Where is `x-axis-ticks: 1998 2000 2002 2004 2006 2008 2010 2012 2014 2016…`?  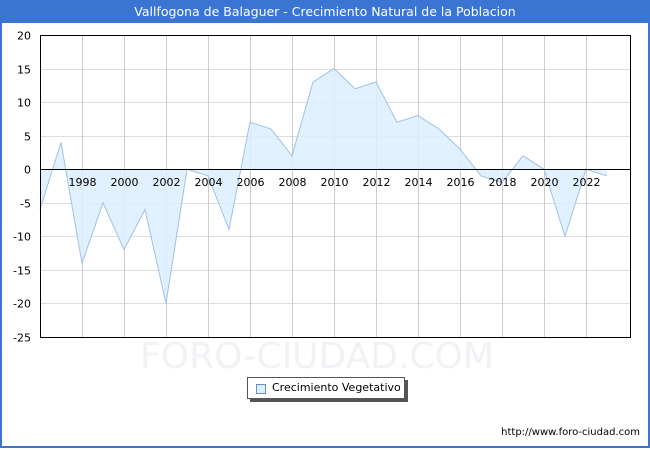
x-axis-ticks: 1998 2000 2002 2004 2006 2008 2010 2012 2014 2016… is located at coordinates (335, 182).